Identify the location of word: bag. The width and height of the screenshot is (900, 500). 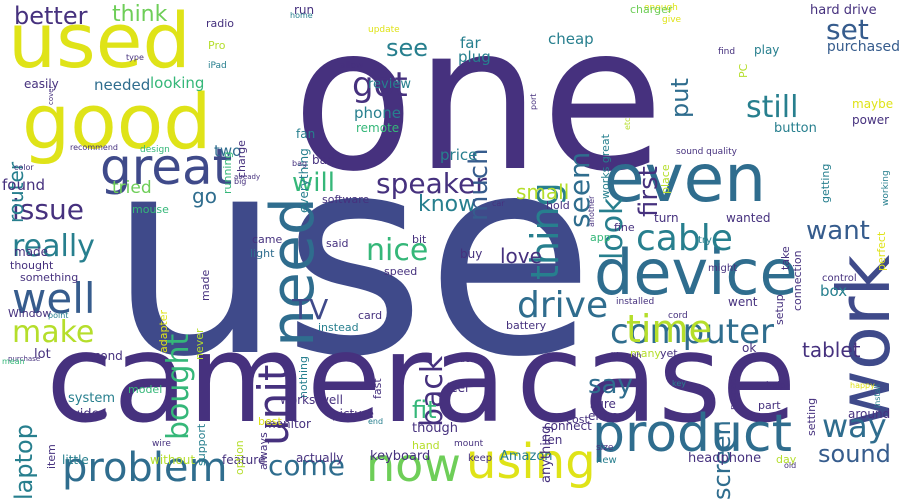
(300, 163).